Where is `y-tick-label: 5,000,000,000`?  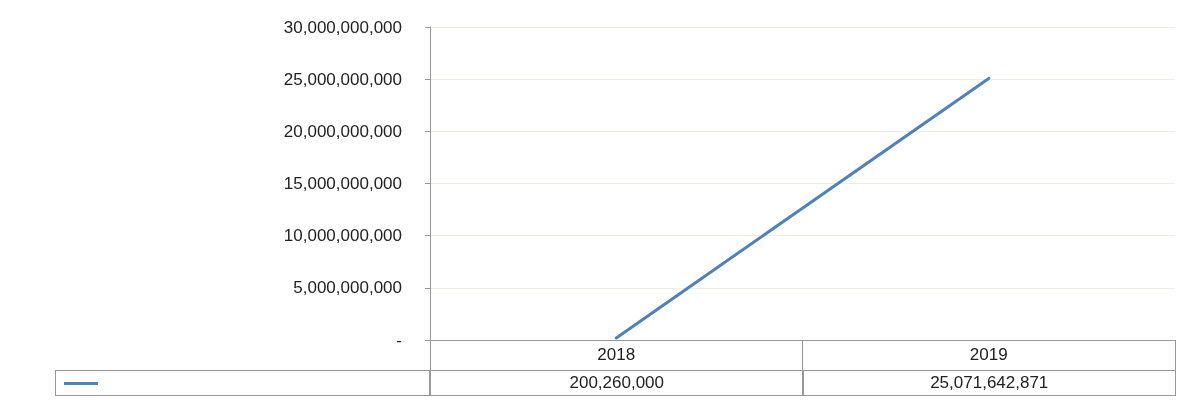 y-tick-label: 5,000,000,000 is located at coordinates (347, 288).